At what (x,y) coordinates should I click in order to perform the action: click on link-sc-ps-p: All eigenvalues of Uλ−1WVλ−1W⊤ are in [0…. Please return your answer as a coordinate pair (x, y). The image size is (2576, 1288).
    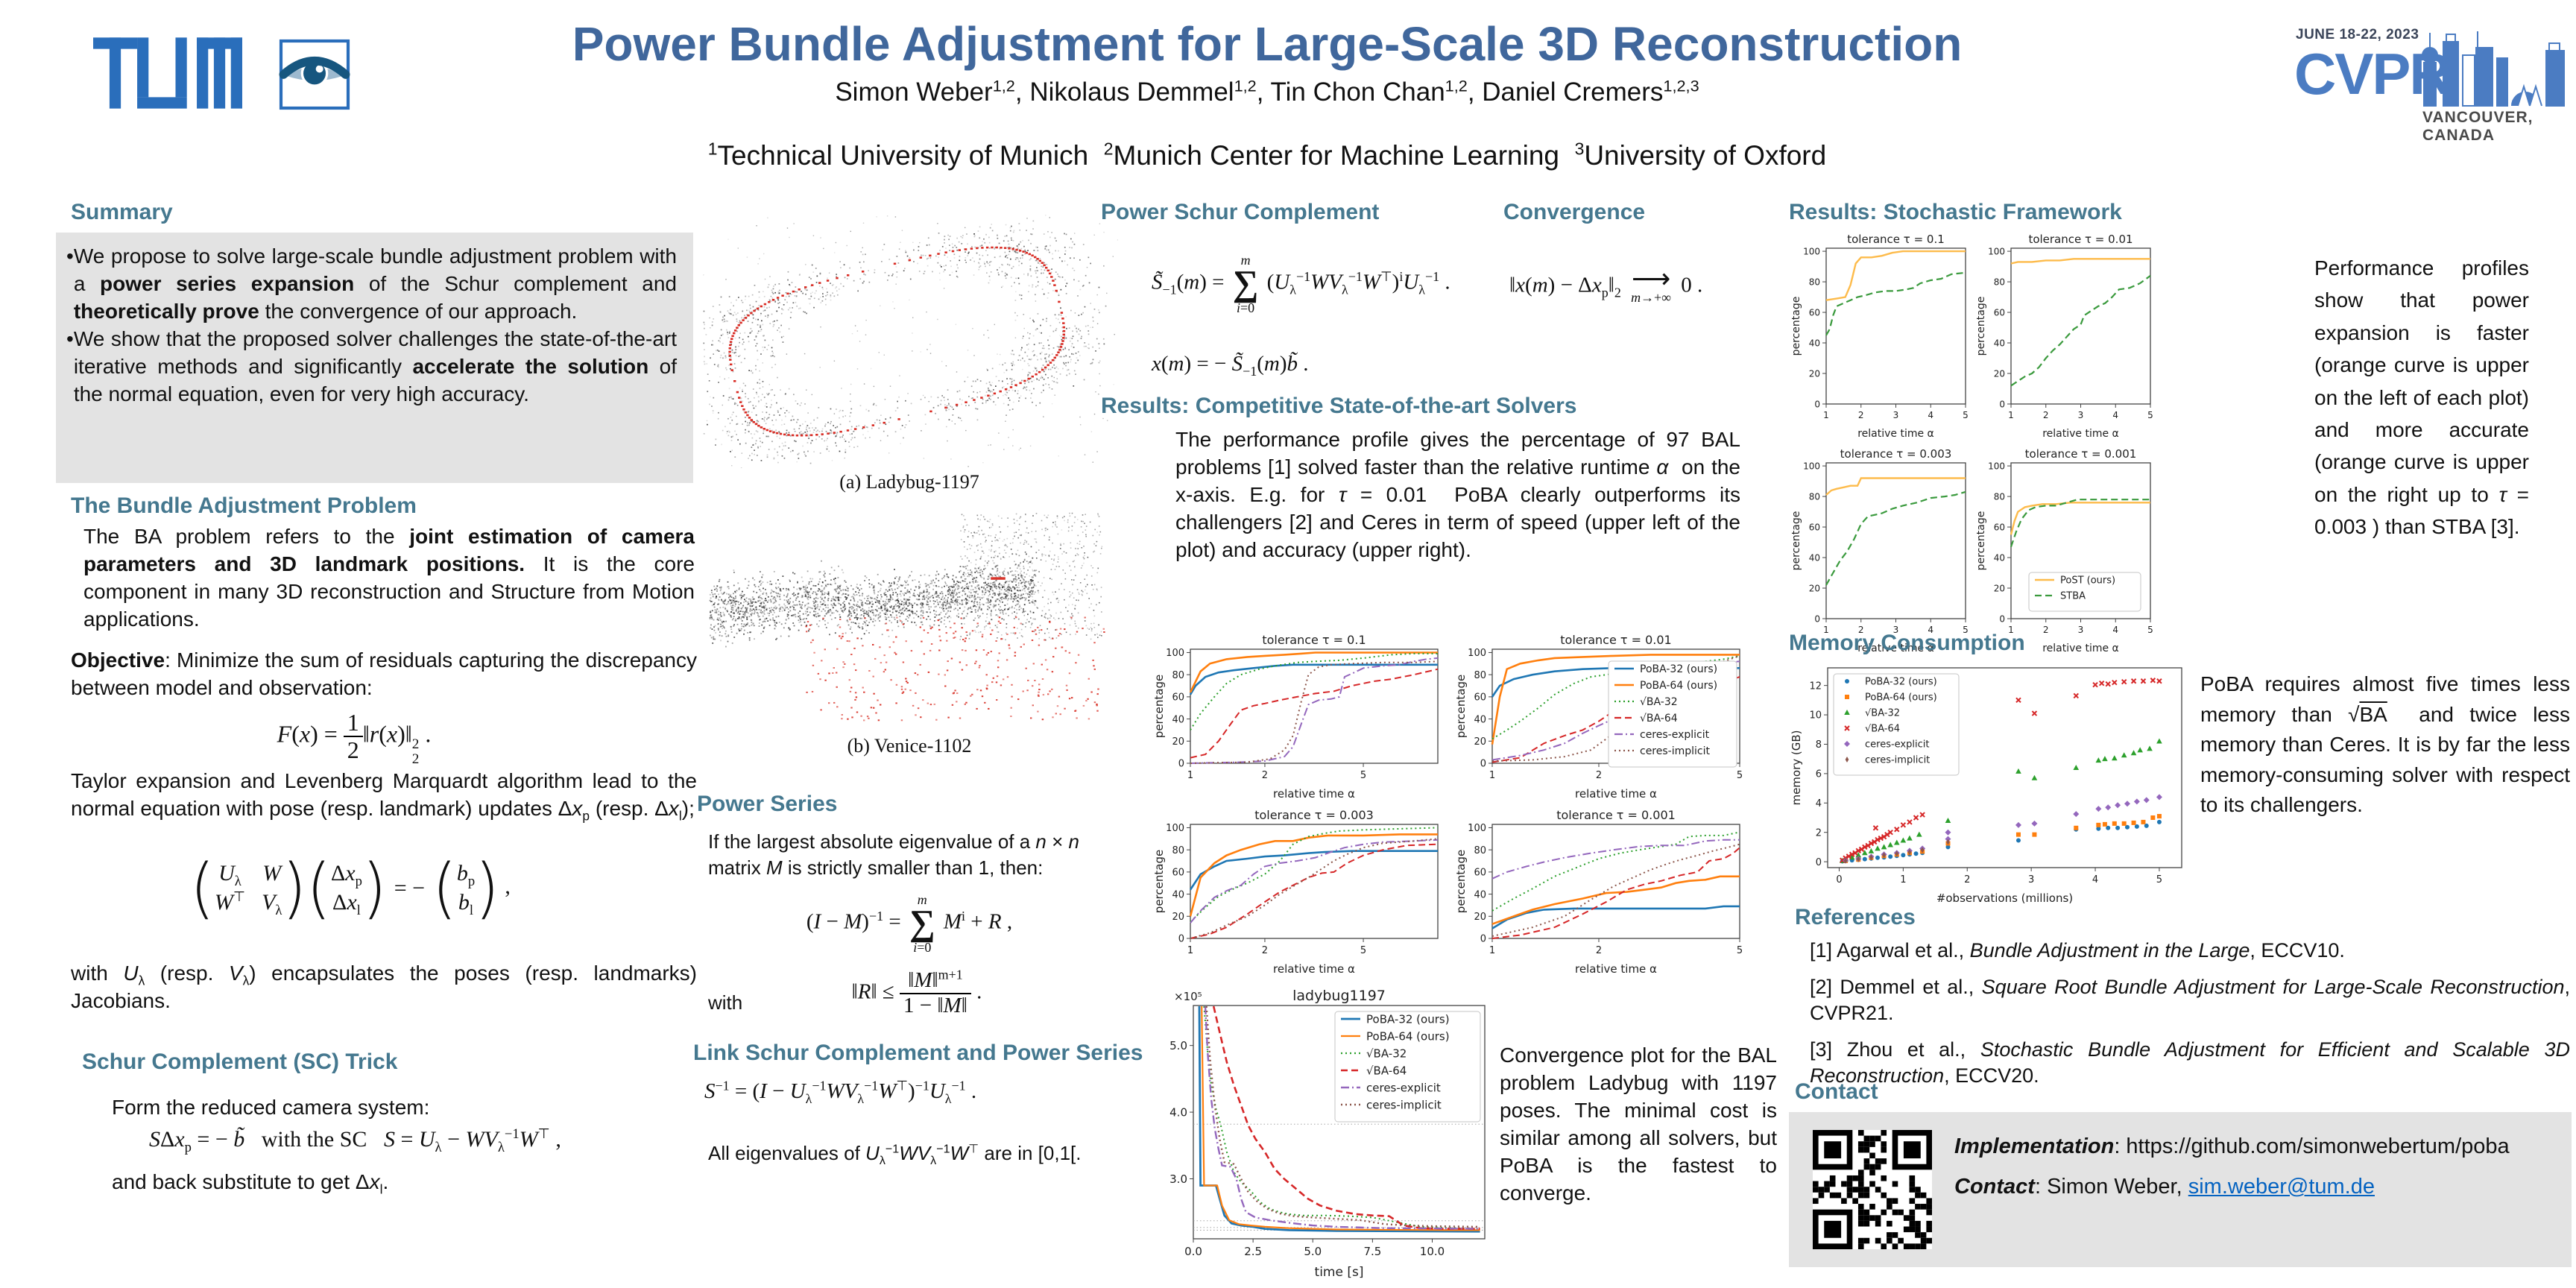
    Looking at the image, I should click on (895, 1155).